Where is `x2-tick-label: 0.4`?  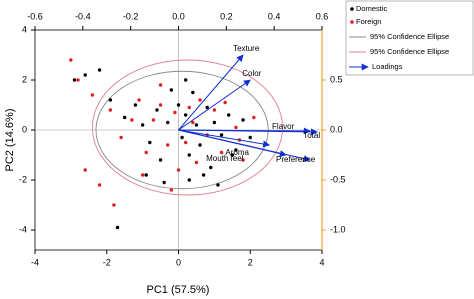
x2-tick-label: 0.4 is located at coordinates (274, 16).